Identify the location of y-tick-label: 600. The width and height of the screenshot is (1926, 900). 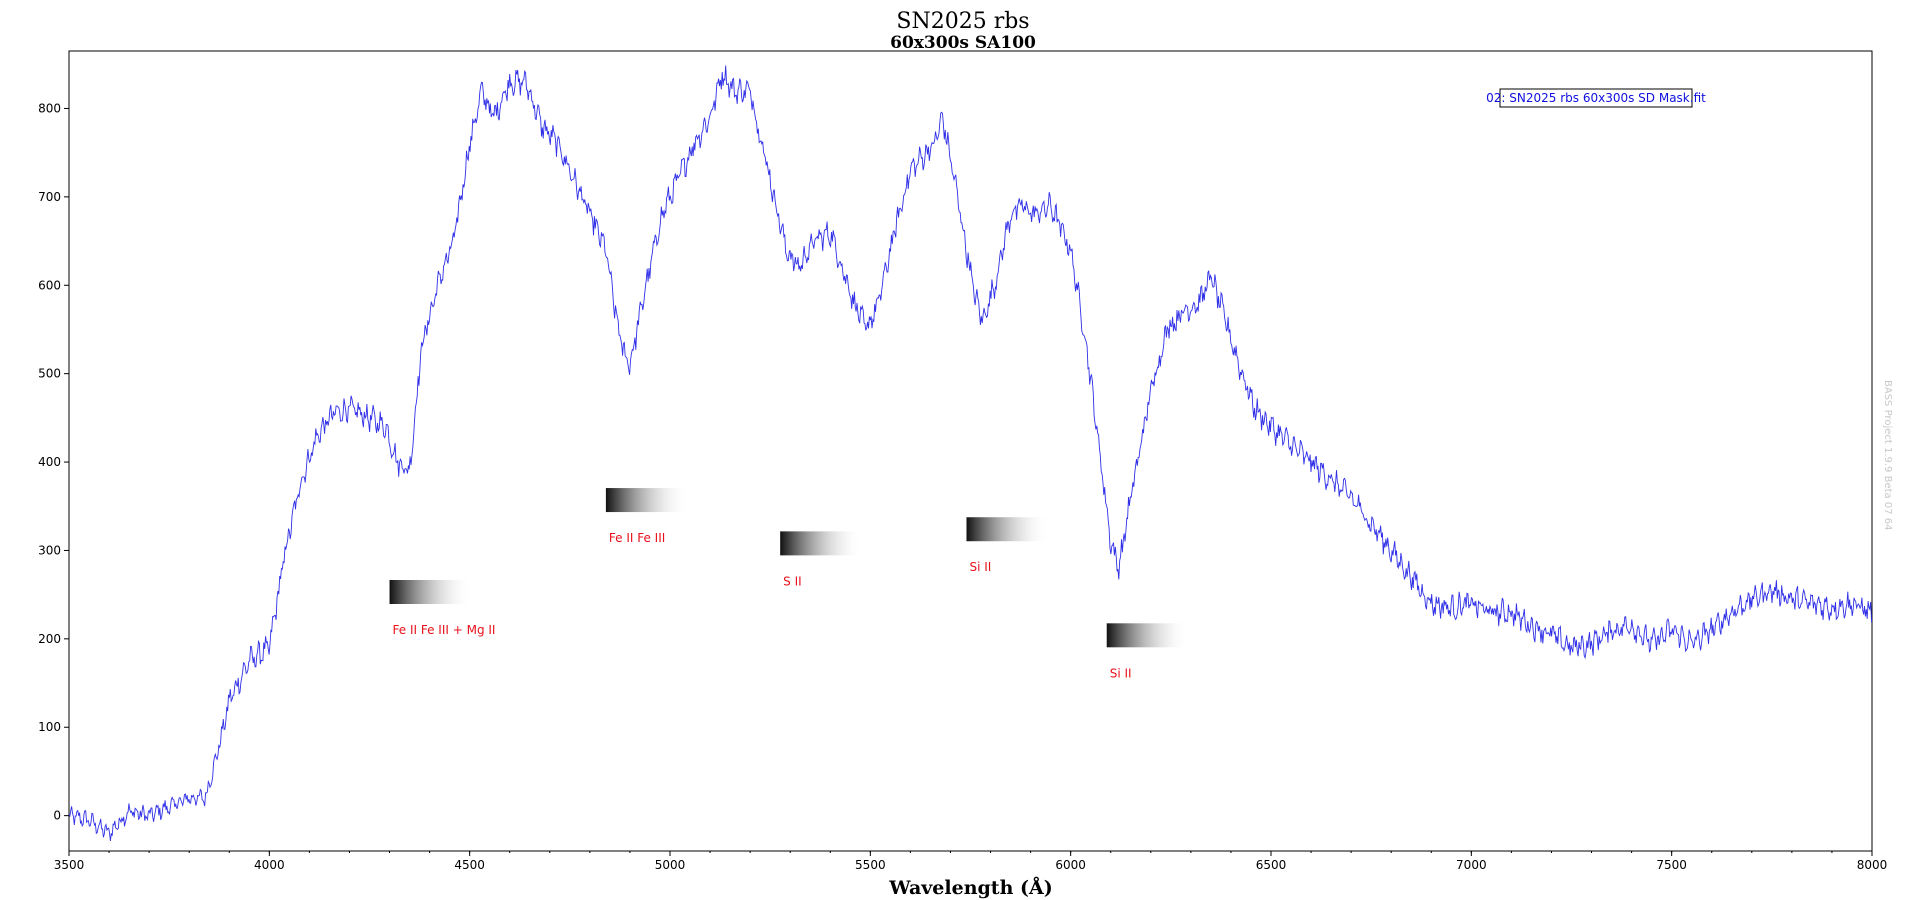
(49, 285).